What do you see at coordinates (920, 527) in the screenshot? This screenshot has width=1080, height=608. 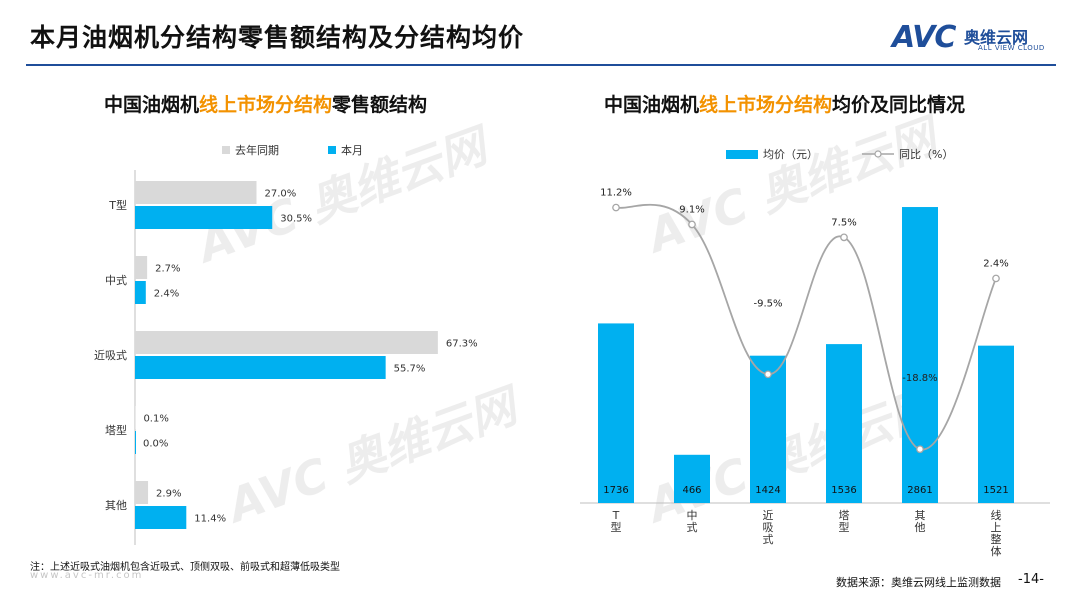 I see `category-label-char: 他` at bounding box center [920, 527].